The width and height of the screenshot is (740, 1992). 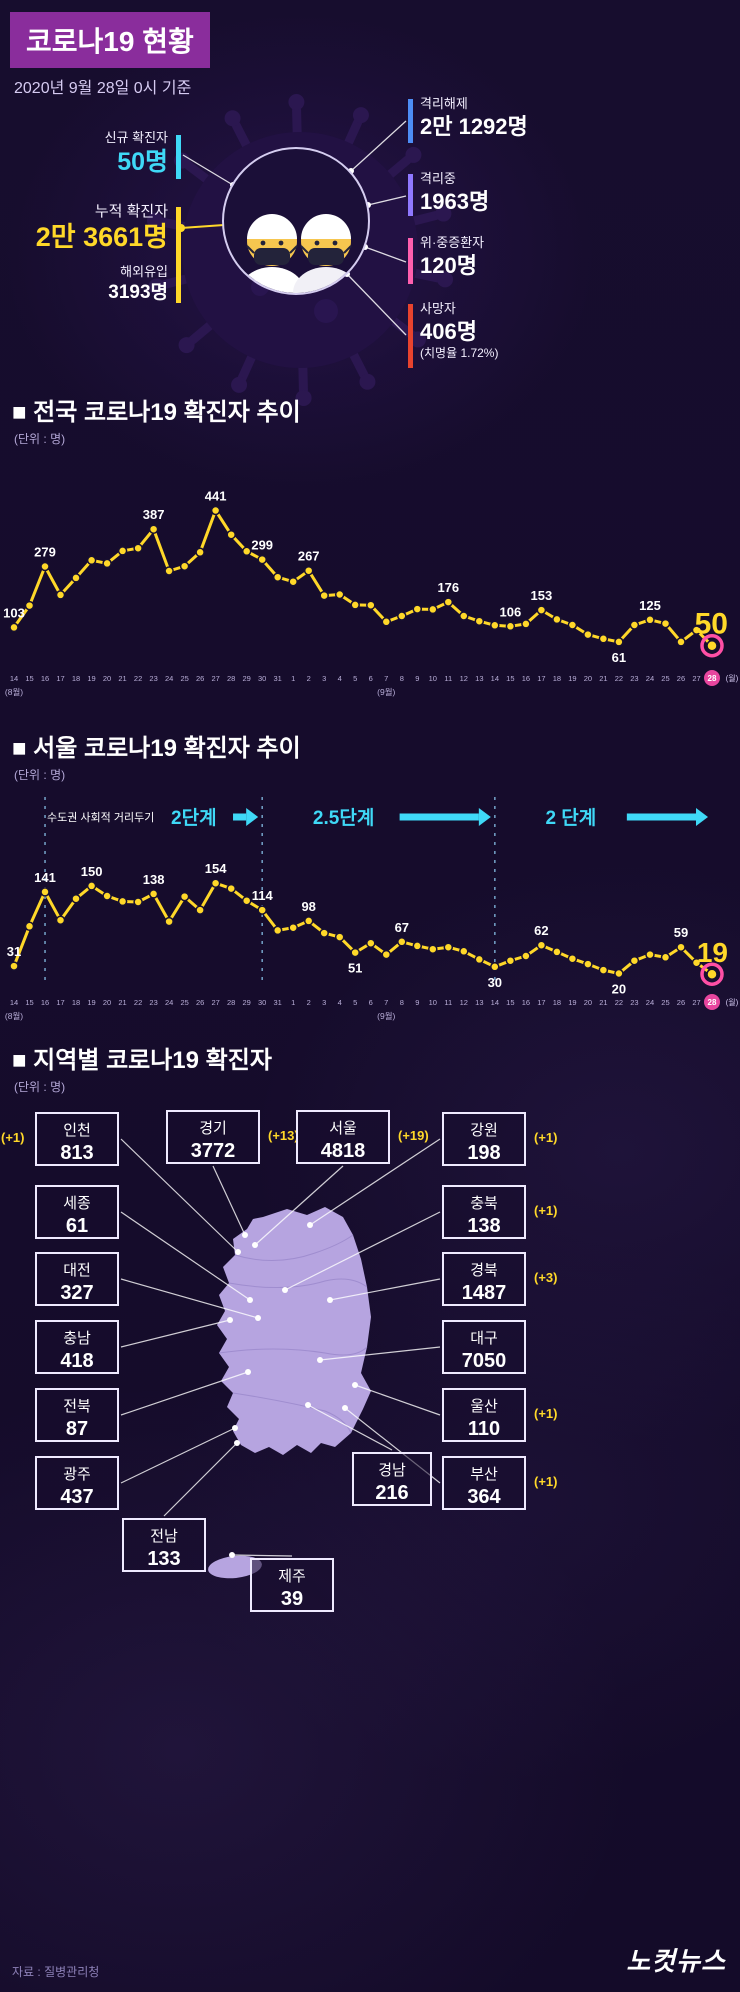 I want to click on month-label: (8월), so click(x=14, y=692).